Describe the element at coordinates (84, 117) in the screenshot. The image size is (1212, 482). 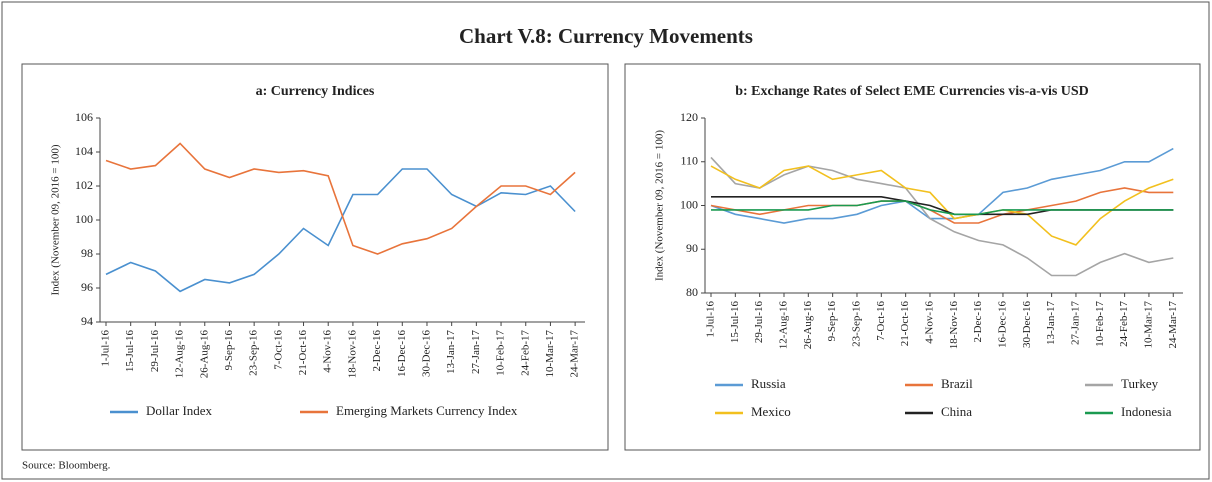
I see `y-tick-label: 106` at that location.